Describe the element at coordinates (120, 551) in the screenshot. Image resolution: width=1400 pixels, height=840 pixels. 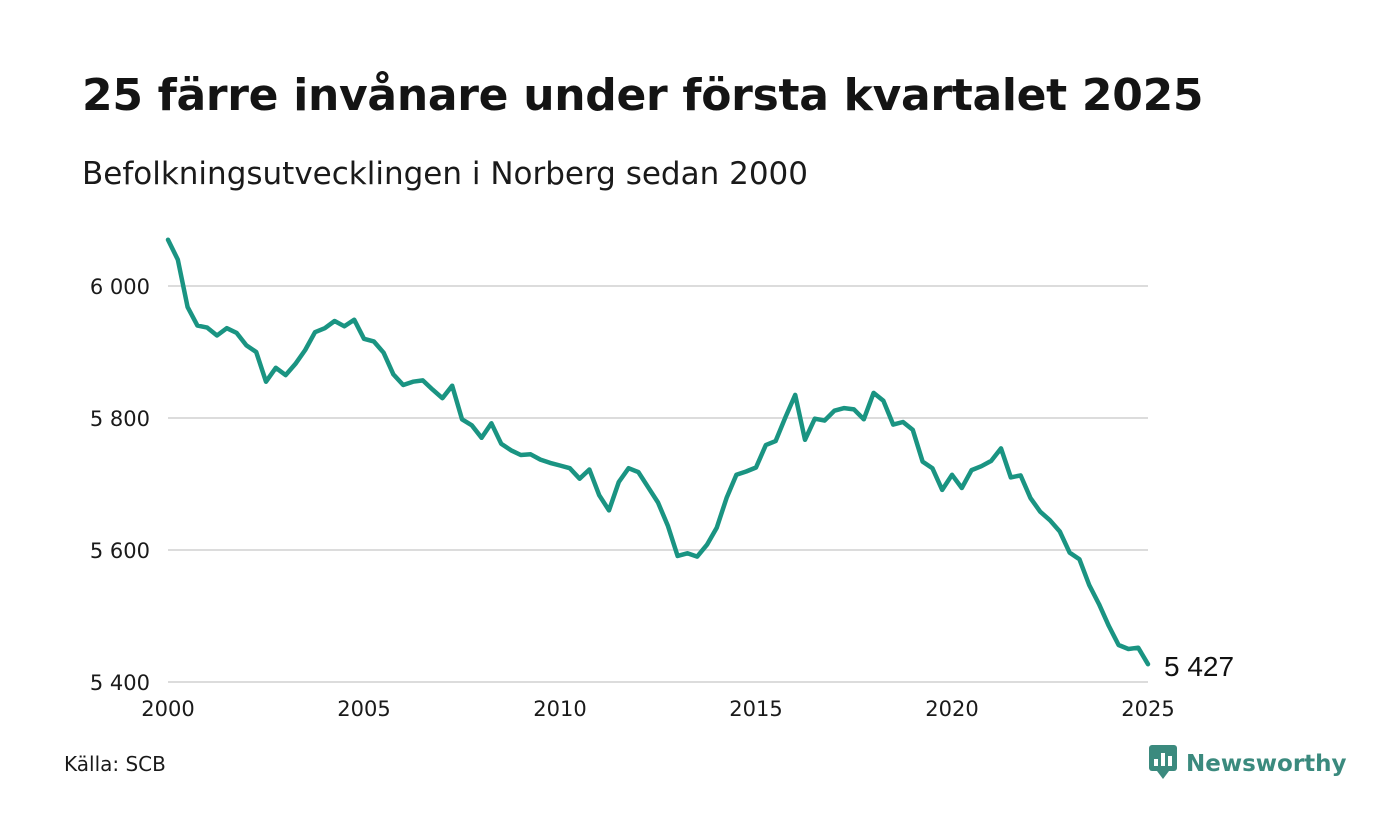
I see `y-tick-label: 5 600` at that location.